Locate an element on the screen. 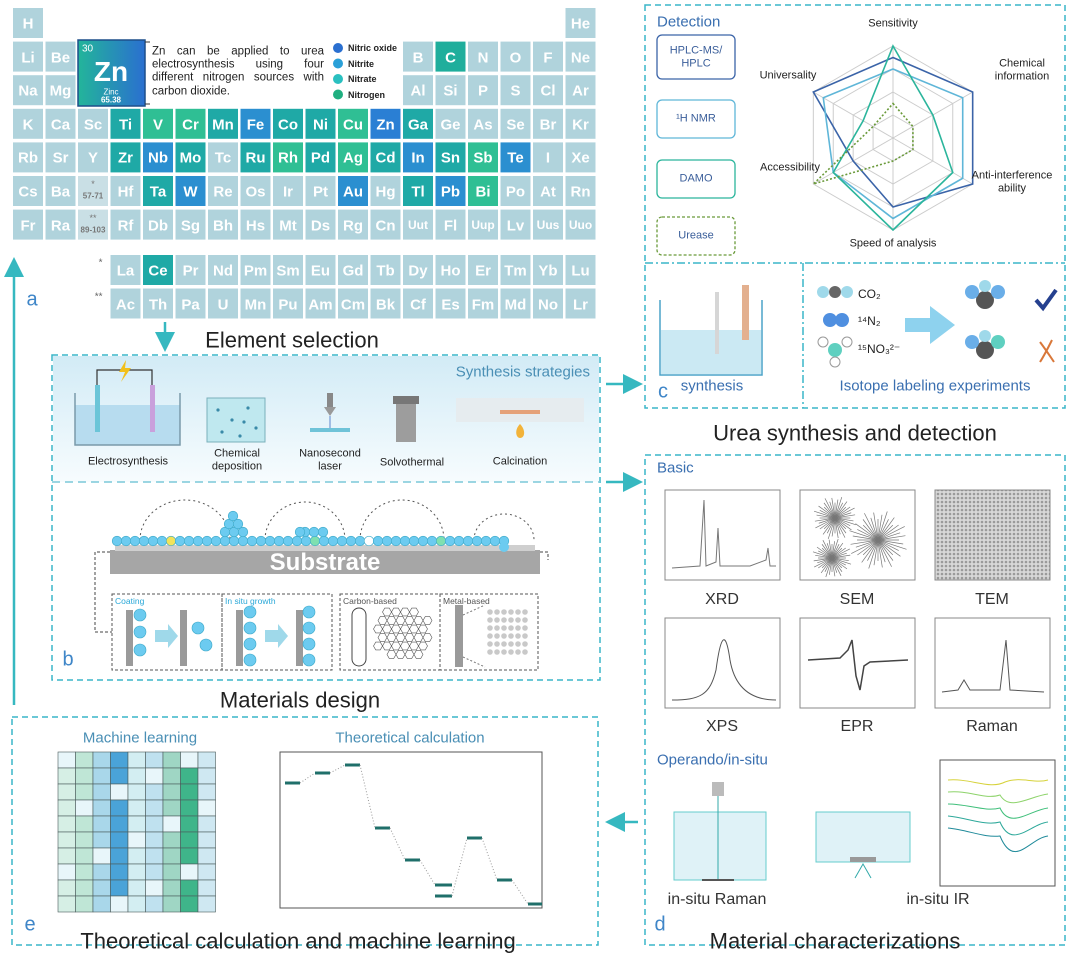  laser-icon is located at coordinates (330, 411).